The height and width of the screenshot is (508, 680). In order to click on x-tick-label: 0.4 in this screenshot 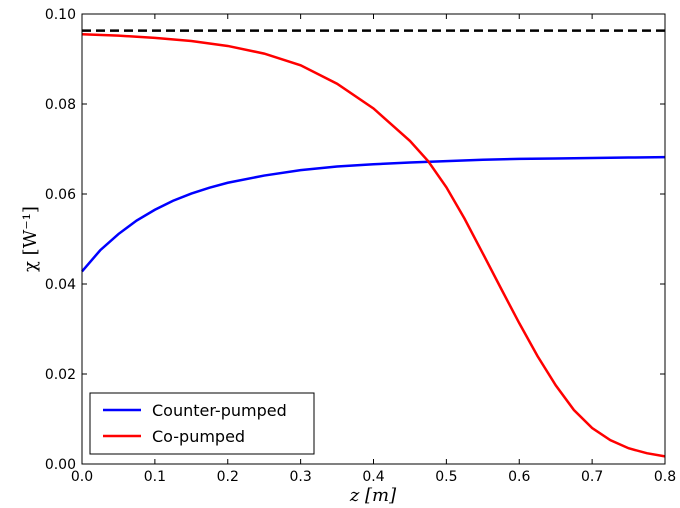, I will do `click(373, 477)`.